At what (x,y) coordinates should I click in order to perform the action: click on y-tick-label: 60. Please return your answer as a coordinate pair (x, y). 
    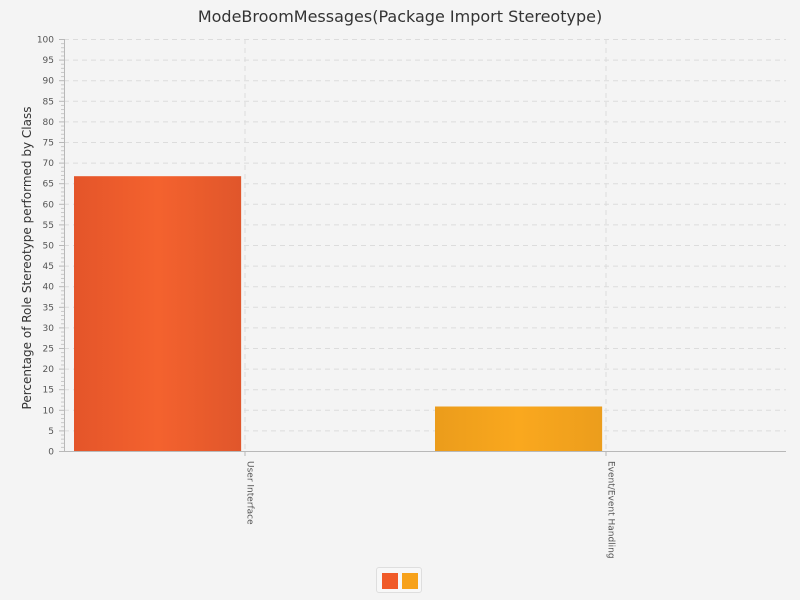
    Looking at the image, I should click on (49, 205).